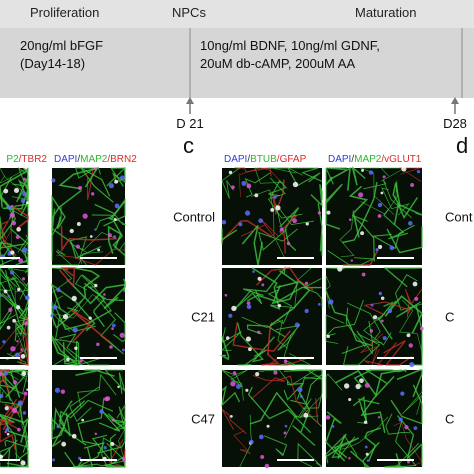  Describe the element at coordinates (61, 45) in the screenshot. I see `protocol-text: 20ng/ml bFGF` at that location.